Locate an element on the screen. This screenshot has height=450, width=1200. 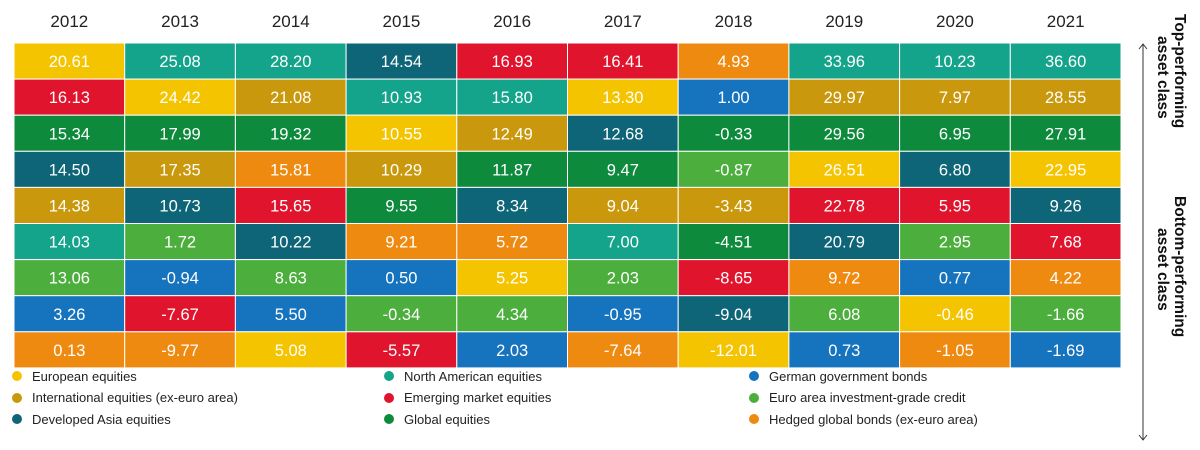
cell-value-2020-rank-3: 6.95 is located at coordinates (955, 134).